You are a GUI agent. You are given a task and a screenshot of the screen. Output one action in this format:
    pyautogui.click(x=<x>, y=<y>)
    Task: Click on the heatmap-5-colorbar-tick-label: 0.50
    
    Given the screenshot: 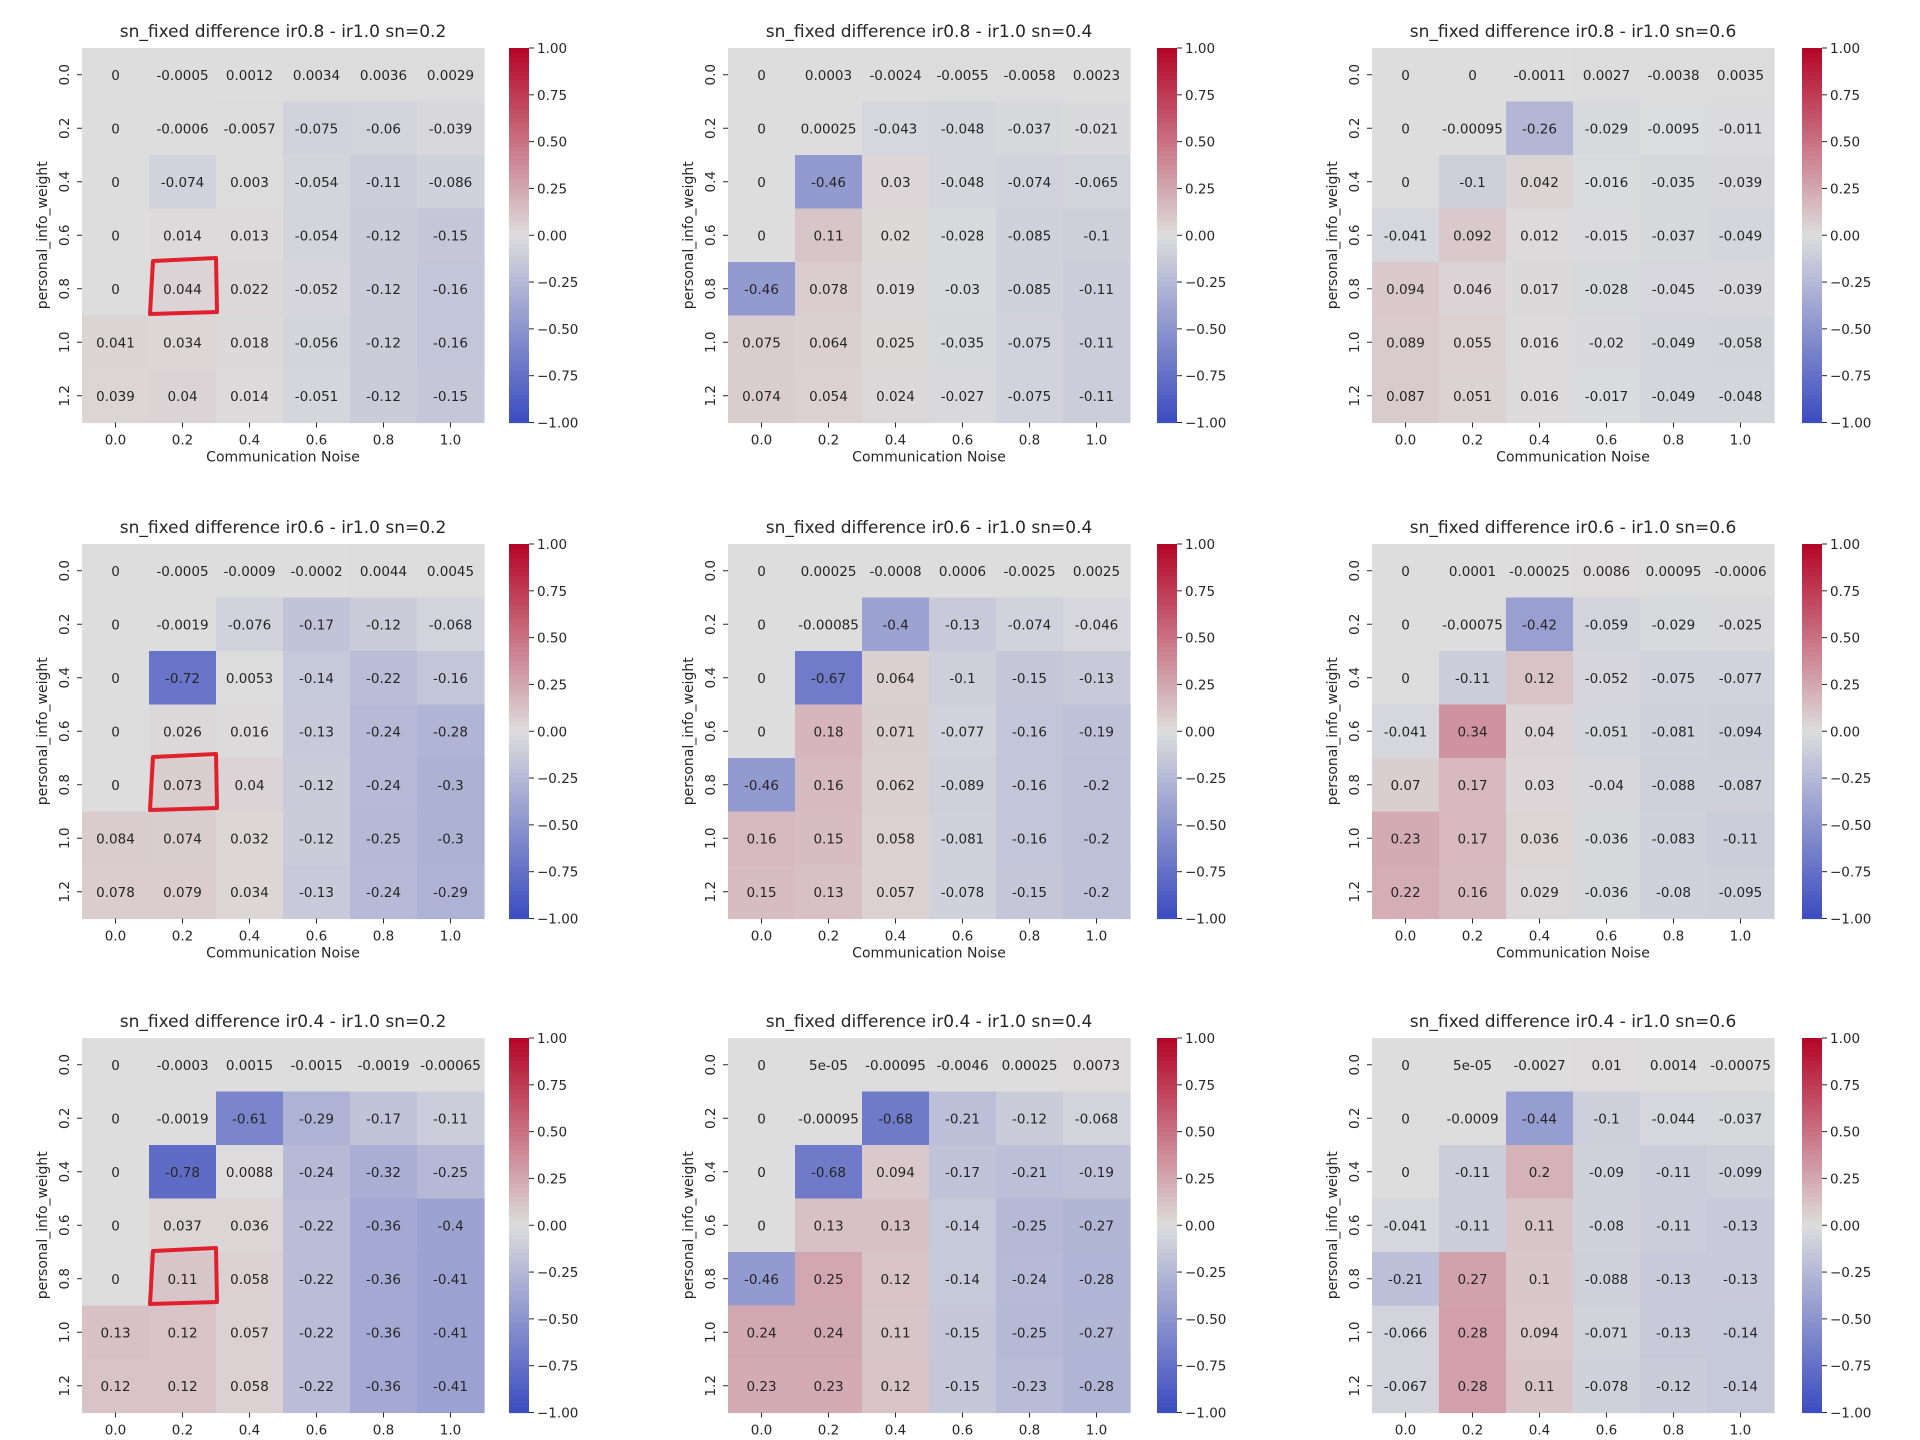 What is the action you would take?
    pyautogui.click(x=1200, y=639)
    